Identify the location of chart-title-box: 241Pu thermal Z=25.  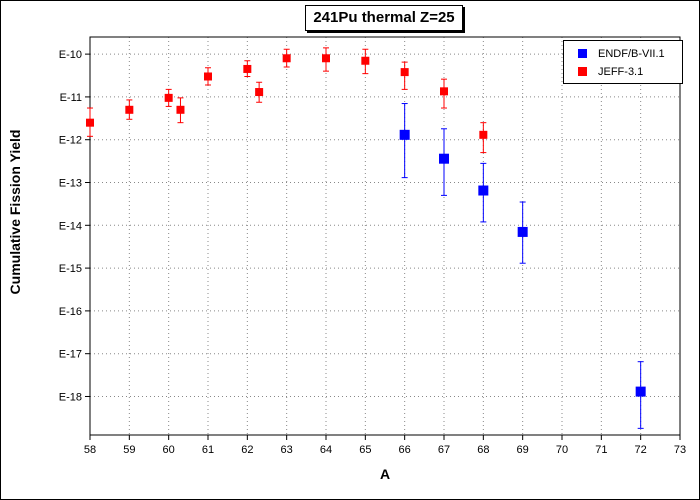
(384, 18).